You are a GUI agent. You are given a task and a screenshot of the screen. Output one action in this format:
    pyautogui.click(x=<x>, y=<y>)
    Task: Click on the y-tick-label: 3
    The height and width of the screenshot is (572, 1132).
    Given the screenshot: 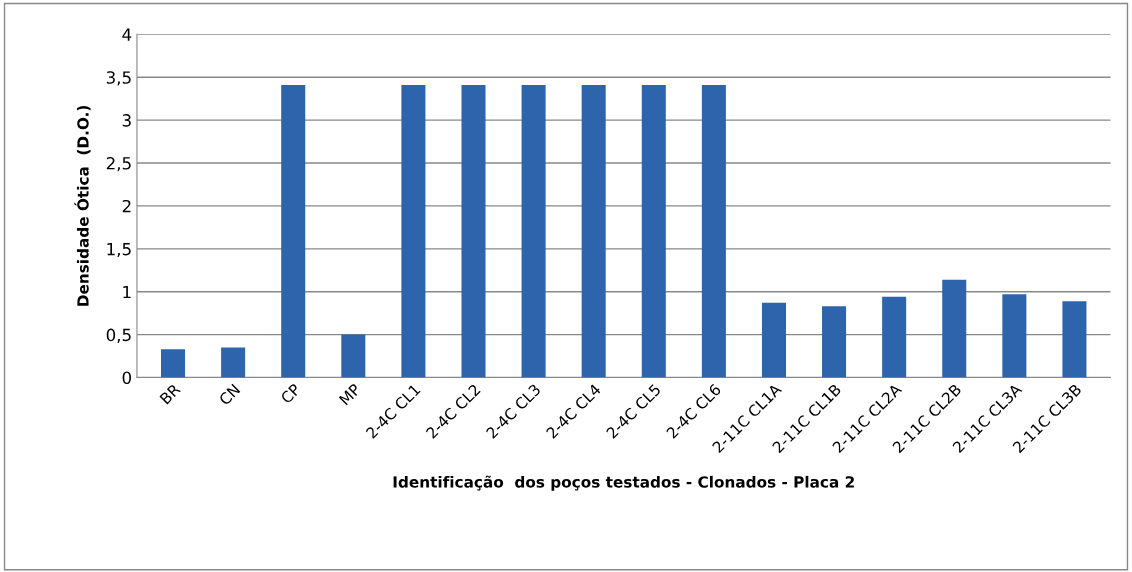 What is the action you would take?
    pyautogui.click(x=126, y=120)
    